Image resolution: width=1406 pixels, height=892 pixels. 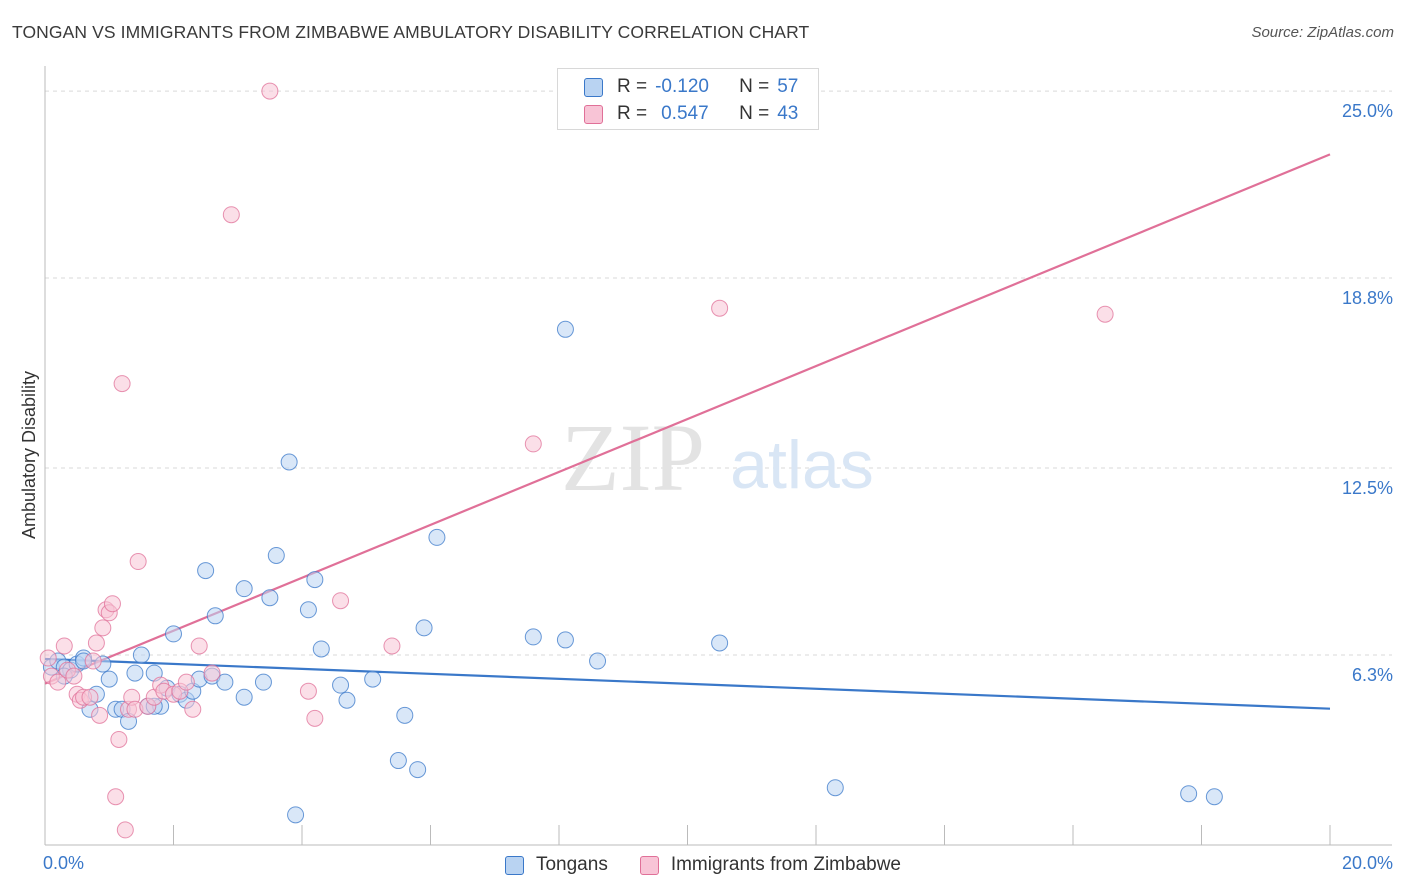 I want to click on stats-row-tongans: R = -0.120 N = 57, so click(x=691, y=87).